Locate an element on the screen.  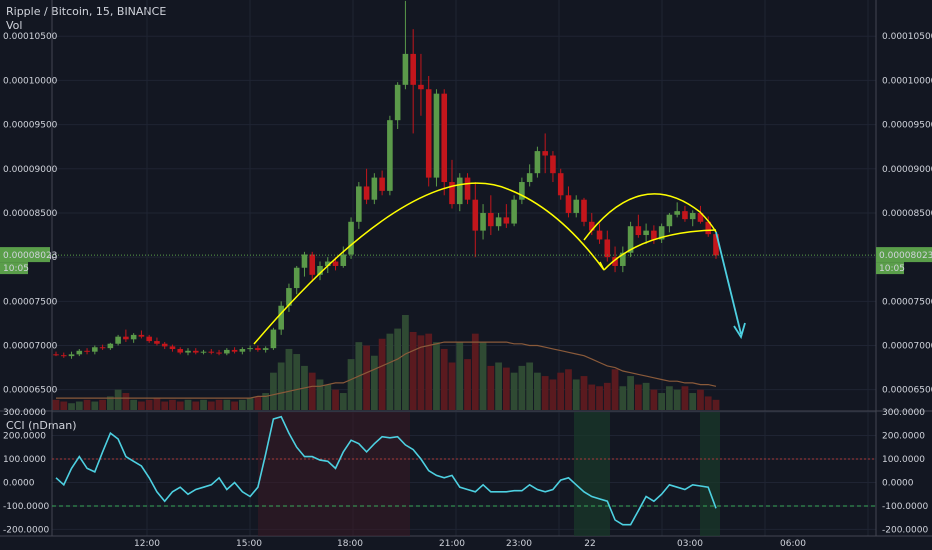
pattern-big-arc is located at coordinates (429, 263).